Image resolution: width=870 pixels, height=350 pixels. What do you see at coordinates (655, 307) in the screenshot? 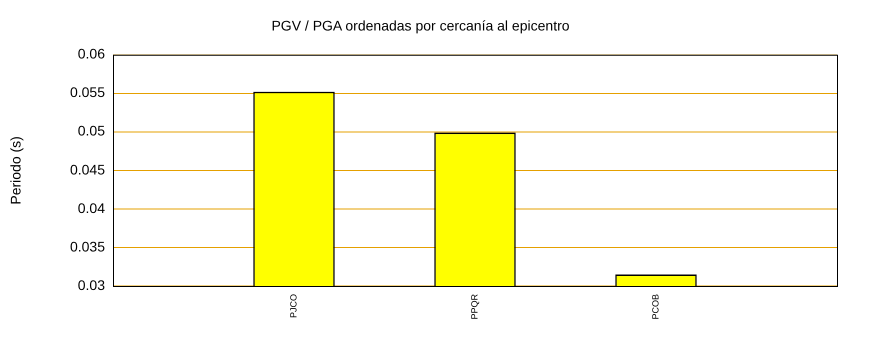
I see `x-tick-label: PCOB` at bounding box center [655, 307].